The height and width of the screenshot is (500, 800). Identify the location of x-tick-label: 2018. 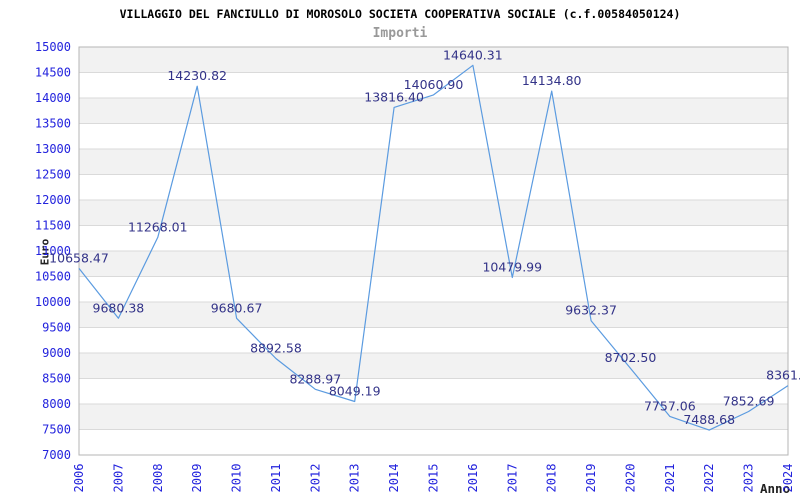
(552, 478).